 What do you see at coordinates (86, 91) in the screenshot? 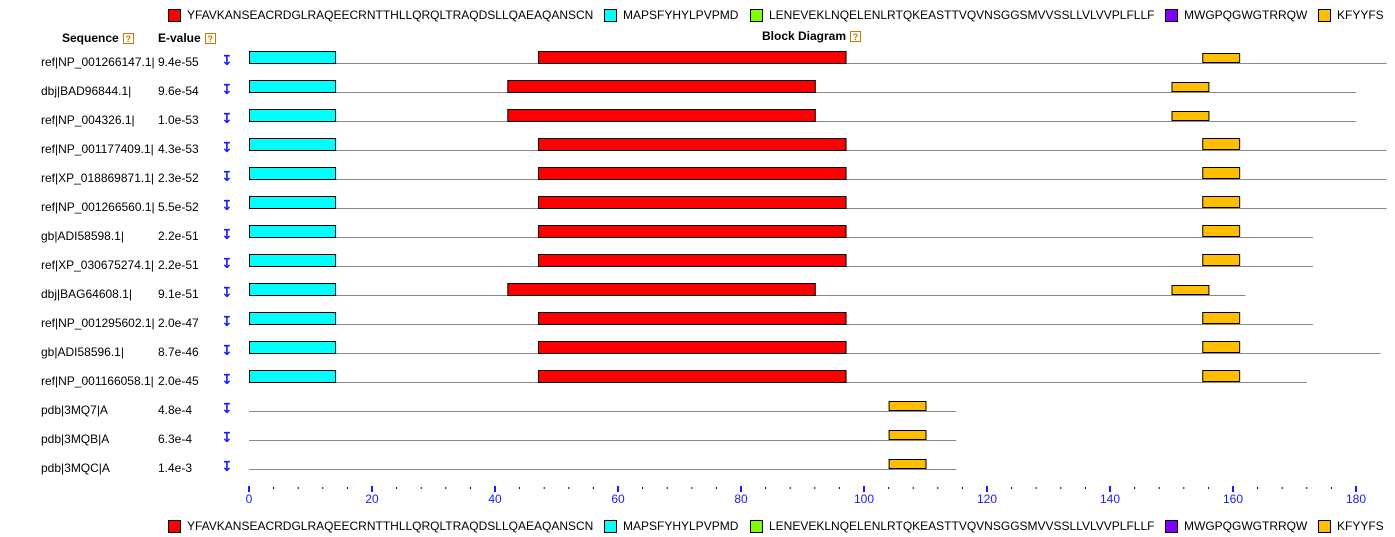
I see `sequence-id: dbj|BAD96844.1|` at bounding box center [86, 91].